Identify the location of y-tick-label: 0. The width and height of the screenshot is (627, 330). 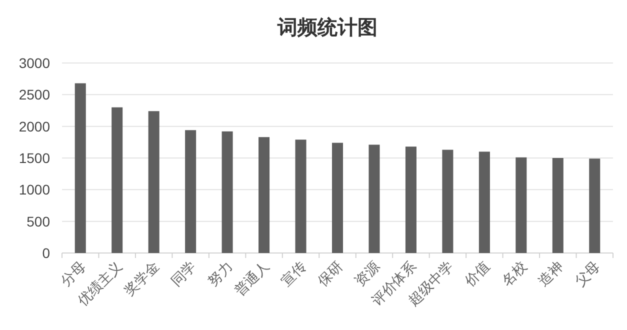
(46, 253).